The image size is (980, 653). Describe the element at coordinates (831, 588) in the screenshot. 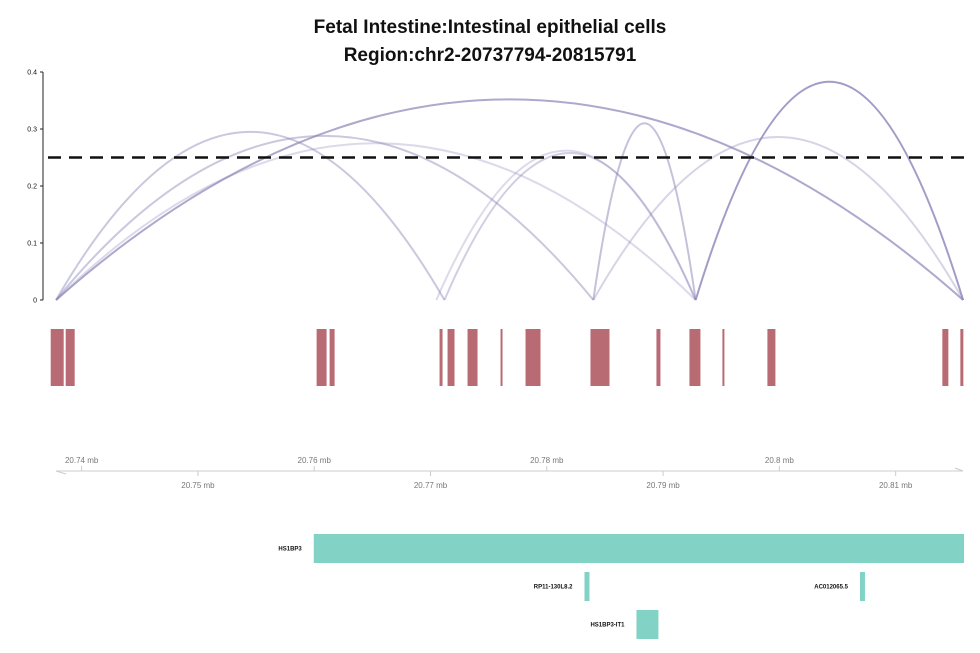

I see `gene-label: AC012065.5` at that location.